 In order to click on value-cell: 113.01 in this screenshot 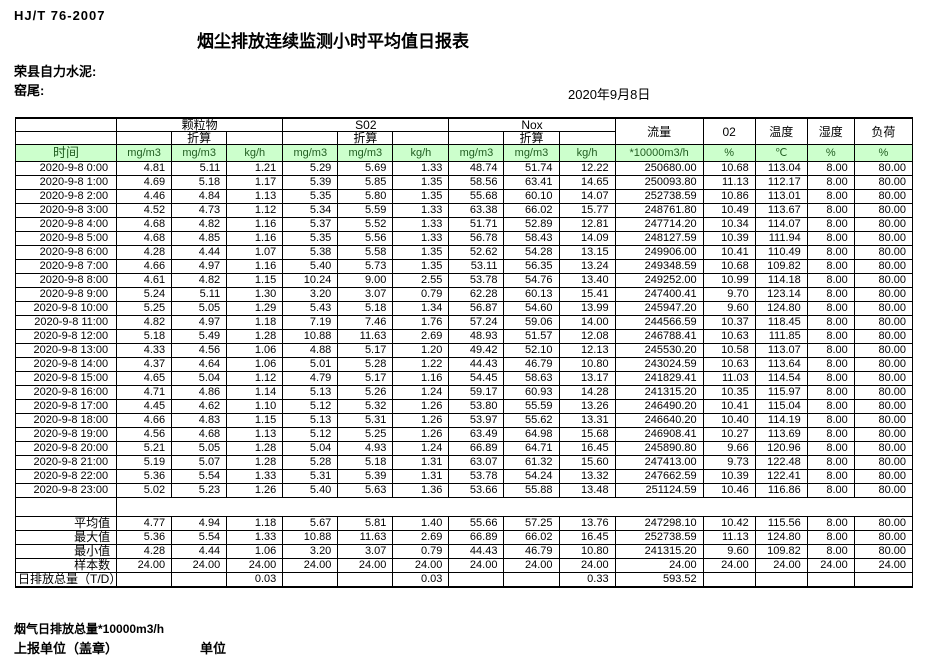, I will do `click(781, 196)`.